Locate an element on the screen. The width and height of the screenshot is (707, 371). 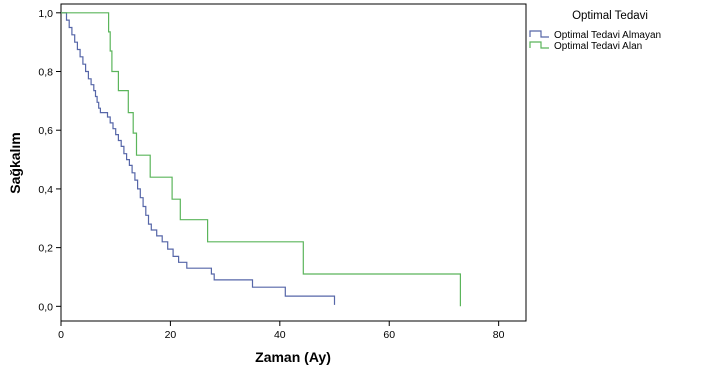
y-tick-label: 0,2 is located at coordinates (45, 249).